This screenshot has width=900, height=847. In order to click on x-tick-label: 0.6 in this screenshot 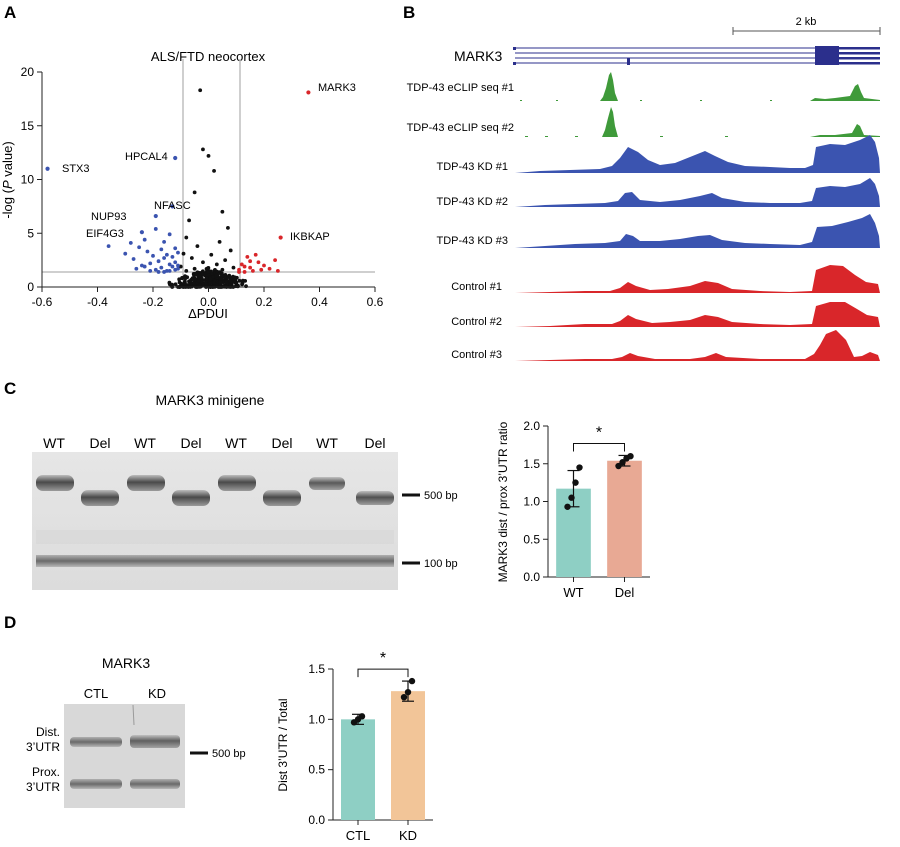, I will do `click(375, 302)`.